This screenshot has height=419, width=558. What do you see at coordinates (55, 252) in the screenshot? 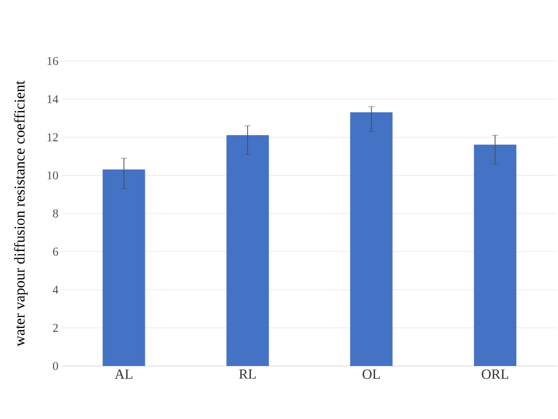
I see `y-tick-label: 6` at bounding box center [55, 252].